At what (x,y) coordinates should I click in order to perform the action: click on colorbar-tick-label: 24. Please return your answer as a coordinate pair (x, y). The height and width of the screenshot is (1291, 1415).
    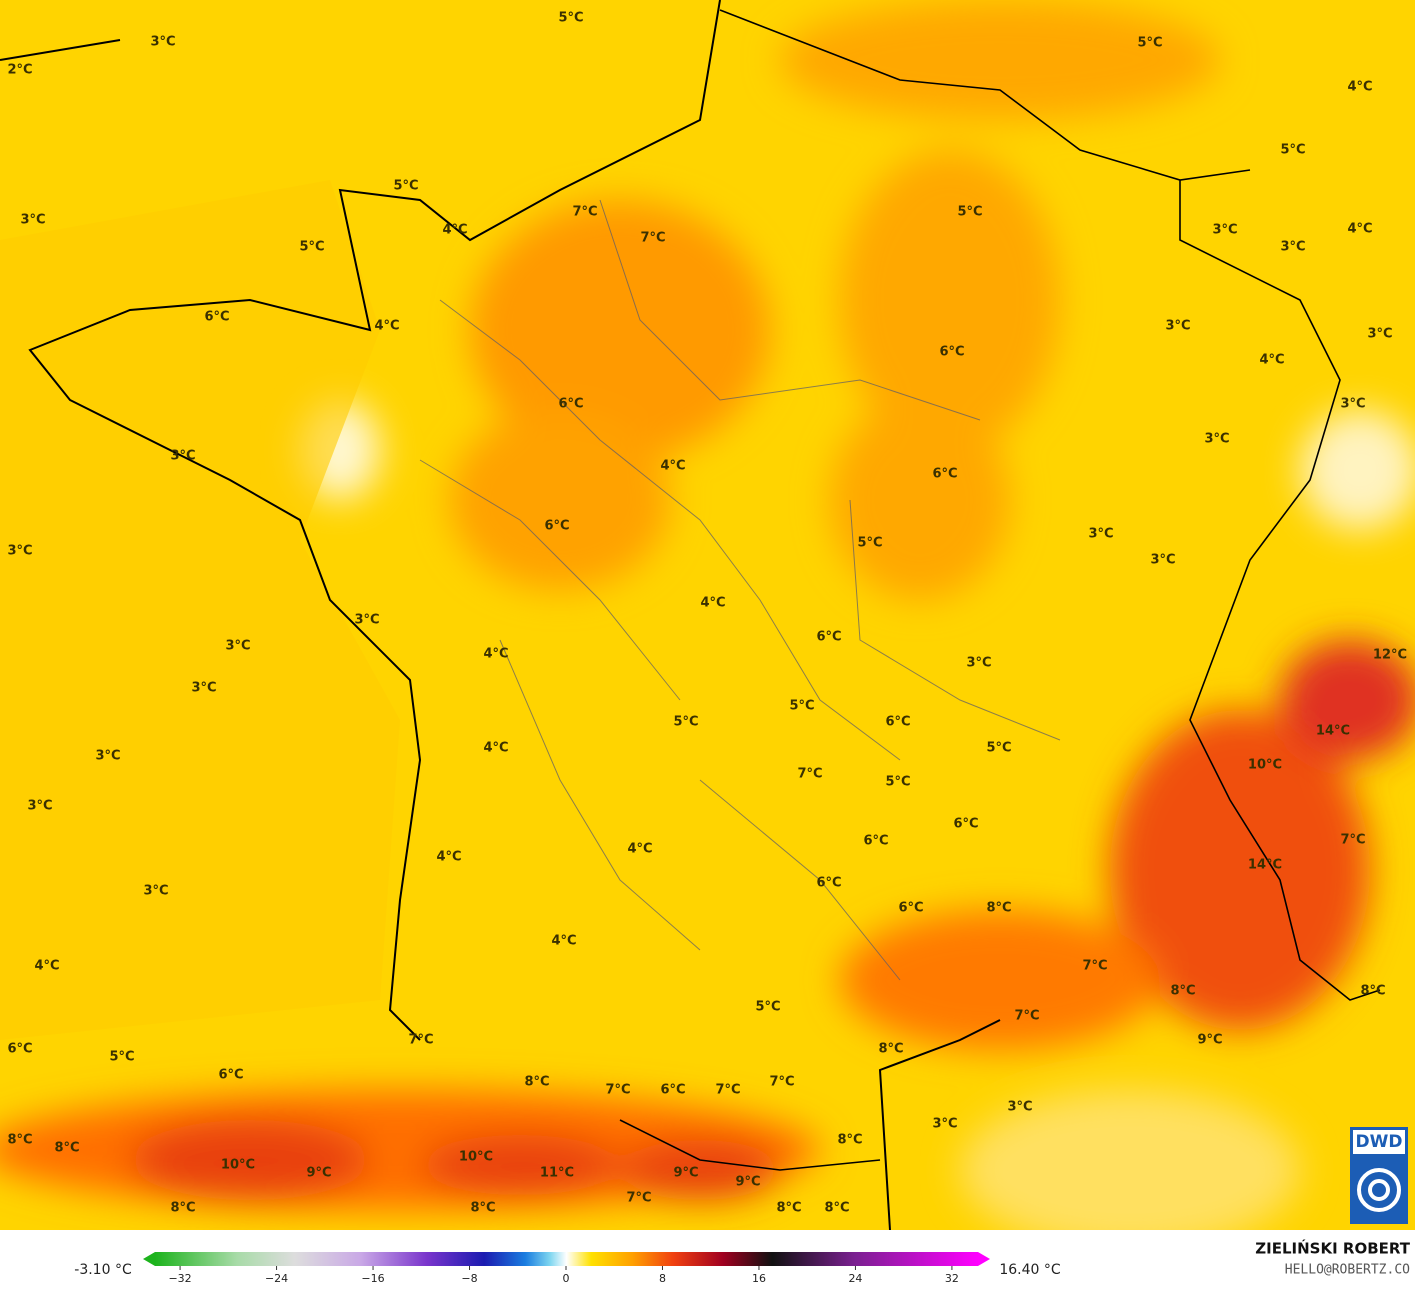
    Looking at the image, I should click on (855, 1278).